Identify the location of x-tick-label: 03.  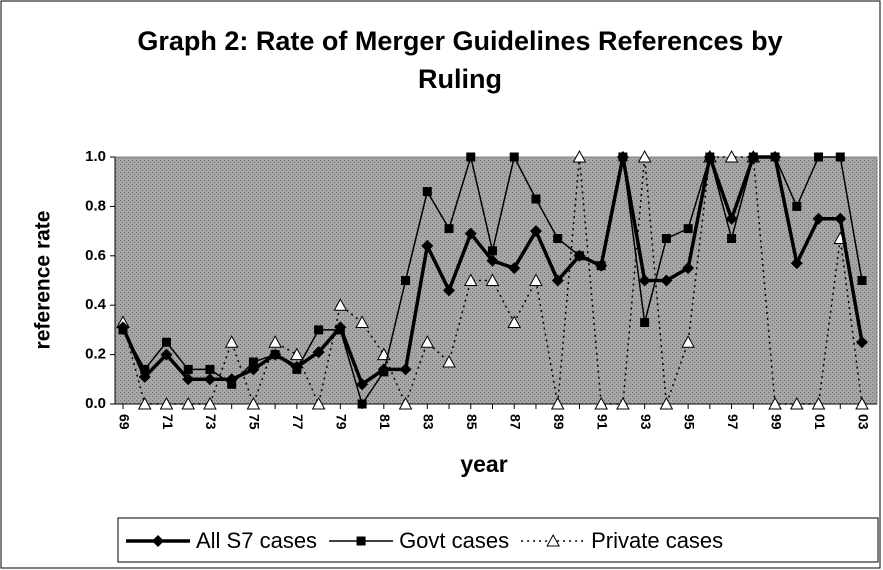
(863, 422).